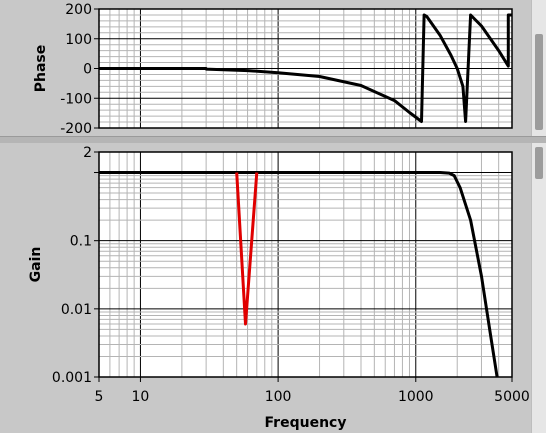 The width and height of the screenshot is (546, 433). Describe the element at coordinates (99, 397) in the screenshot. I see `gain-x-tick-label: 5` at that location.